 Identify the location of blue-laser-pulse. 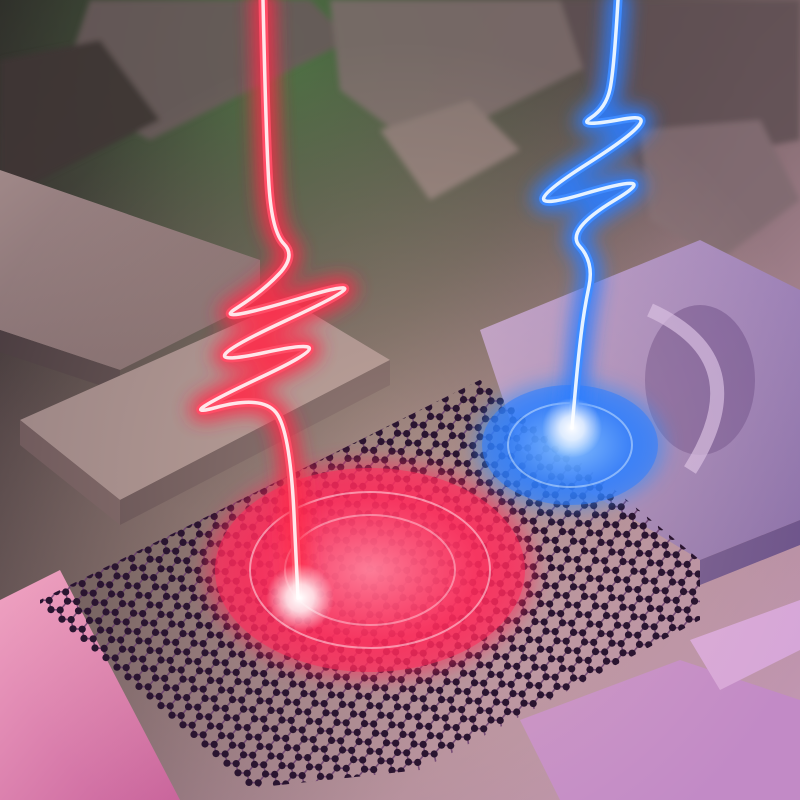
(592, 219).